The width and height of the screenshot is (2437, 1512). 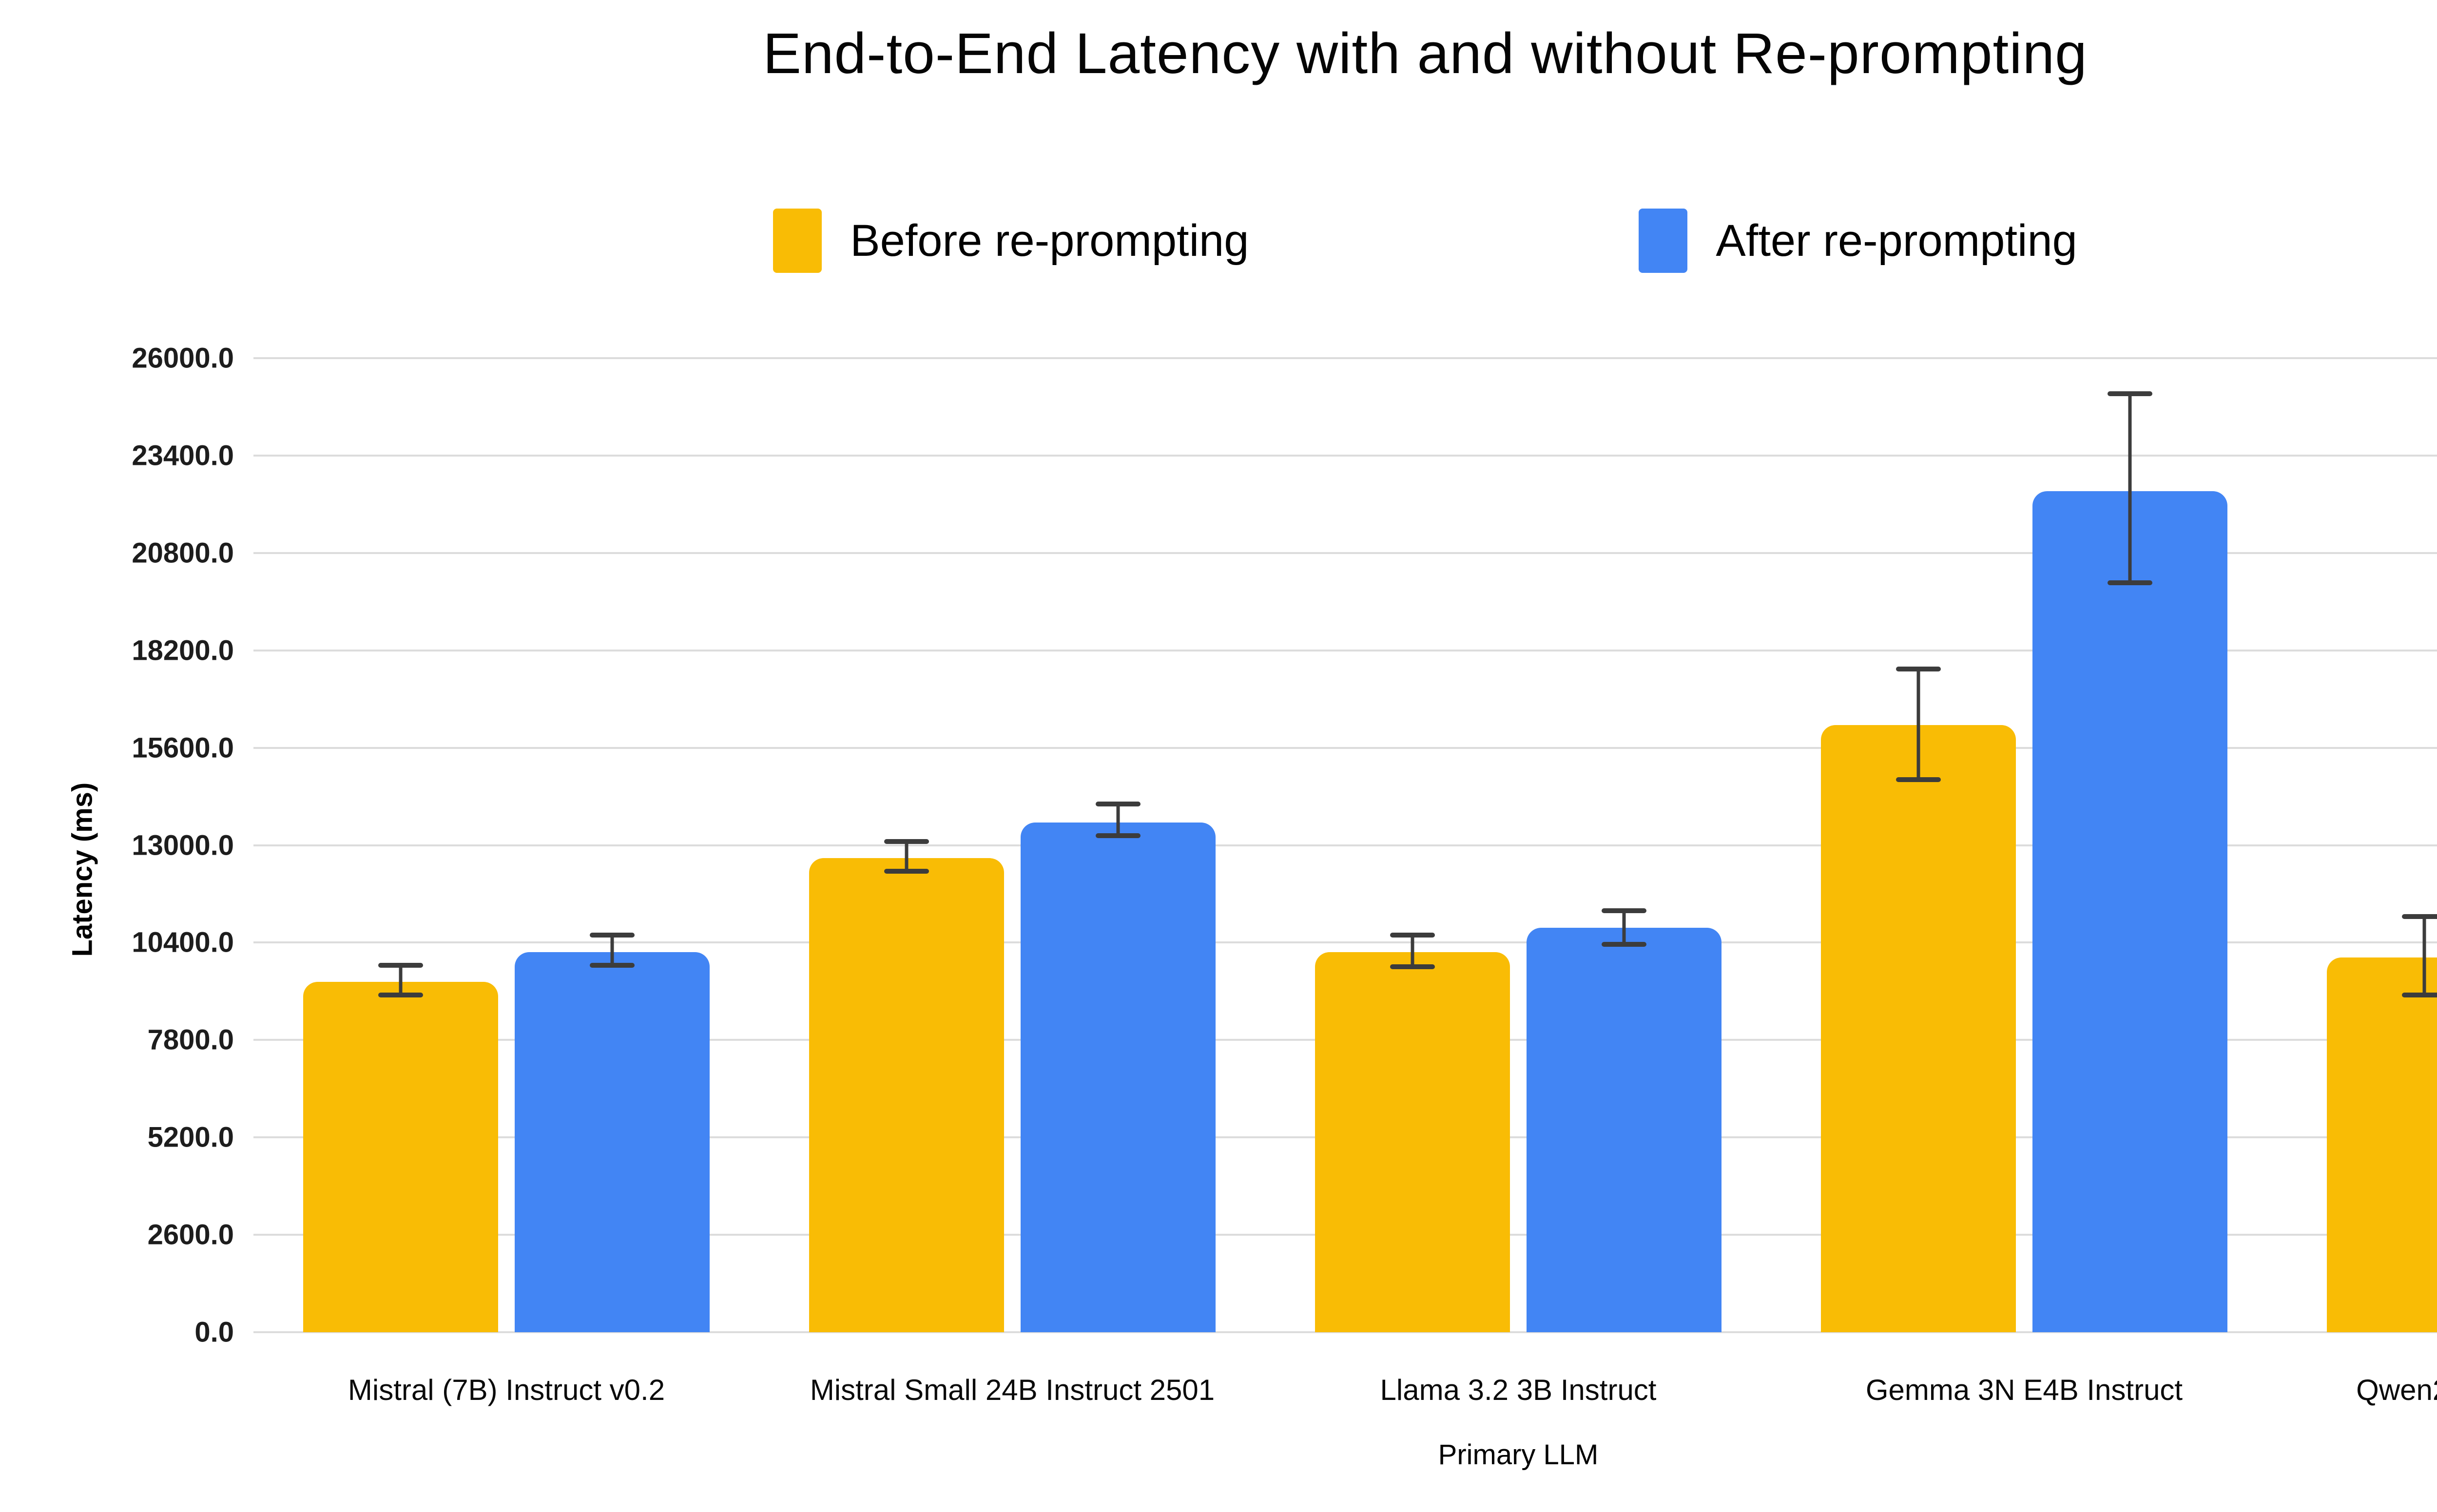 I want to click on category-label: Gemma 3N E4B Instruct, so click(x=2024, y=1390).